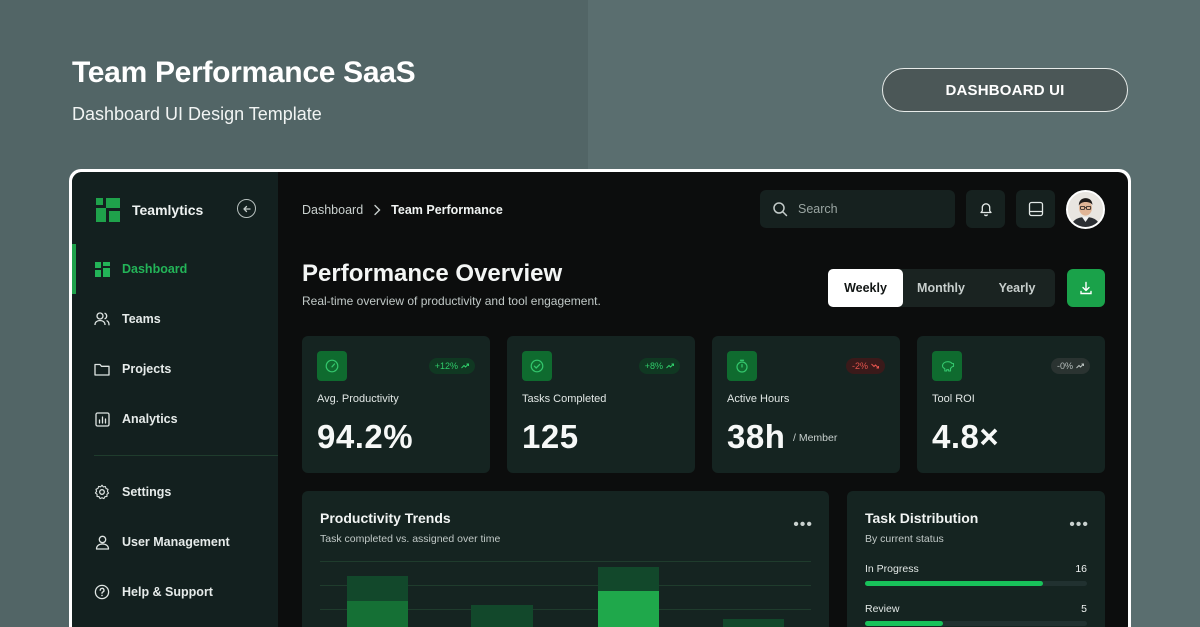 Image resolution: width=1200 pixels, height=627 pixels. Describe the element at coordinates (550, 436) in the screenshot. I see `kpi-value: 125` at that location.